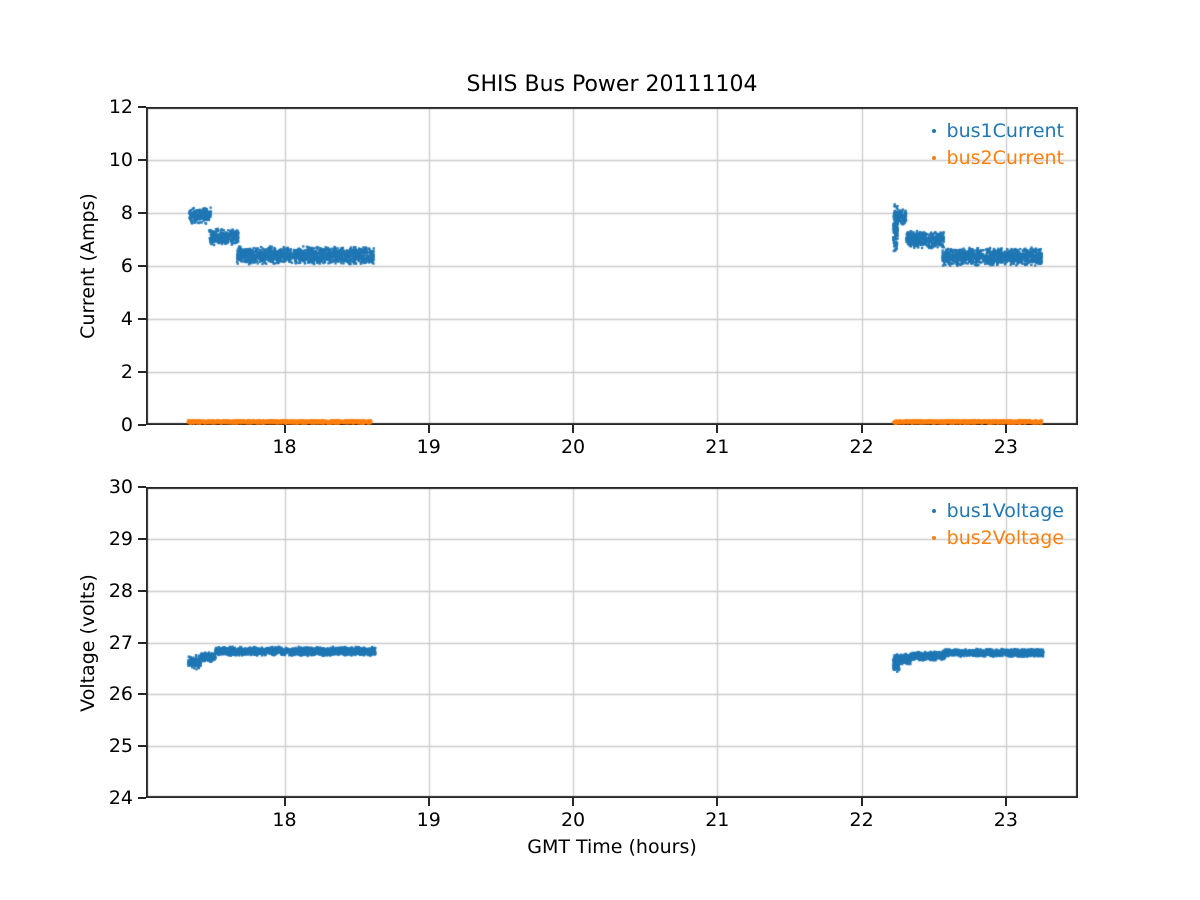 The height and width of the screenshot is (900, 1200). Describe the element at coordinates (612, 847) in the screenshot. I see `x-axis-label: GMT Time (hours)` at that location.